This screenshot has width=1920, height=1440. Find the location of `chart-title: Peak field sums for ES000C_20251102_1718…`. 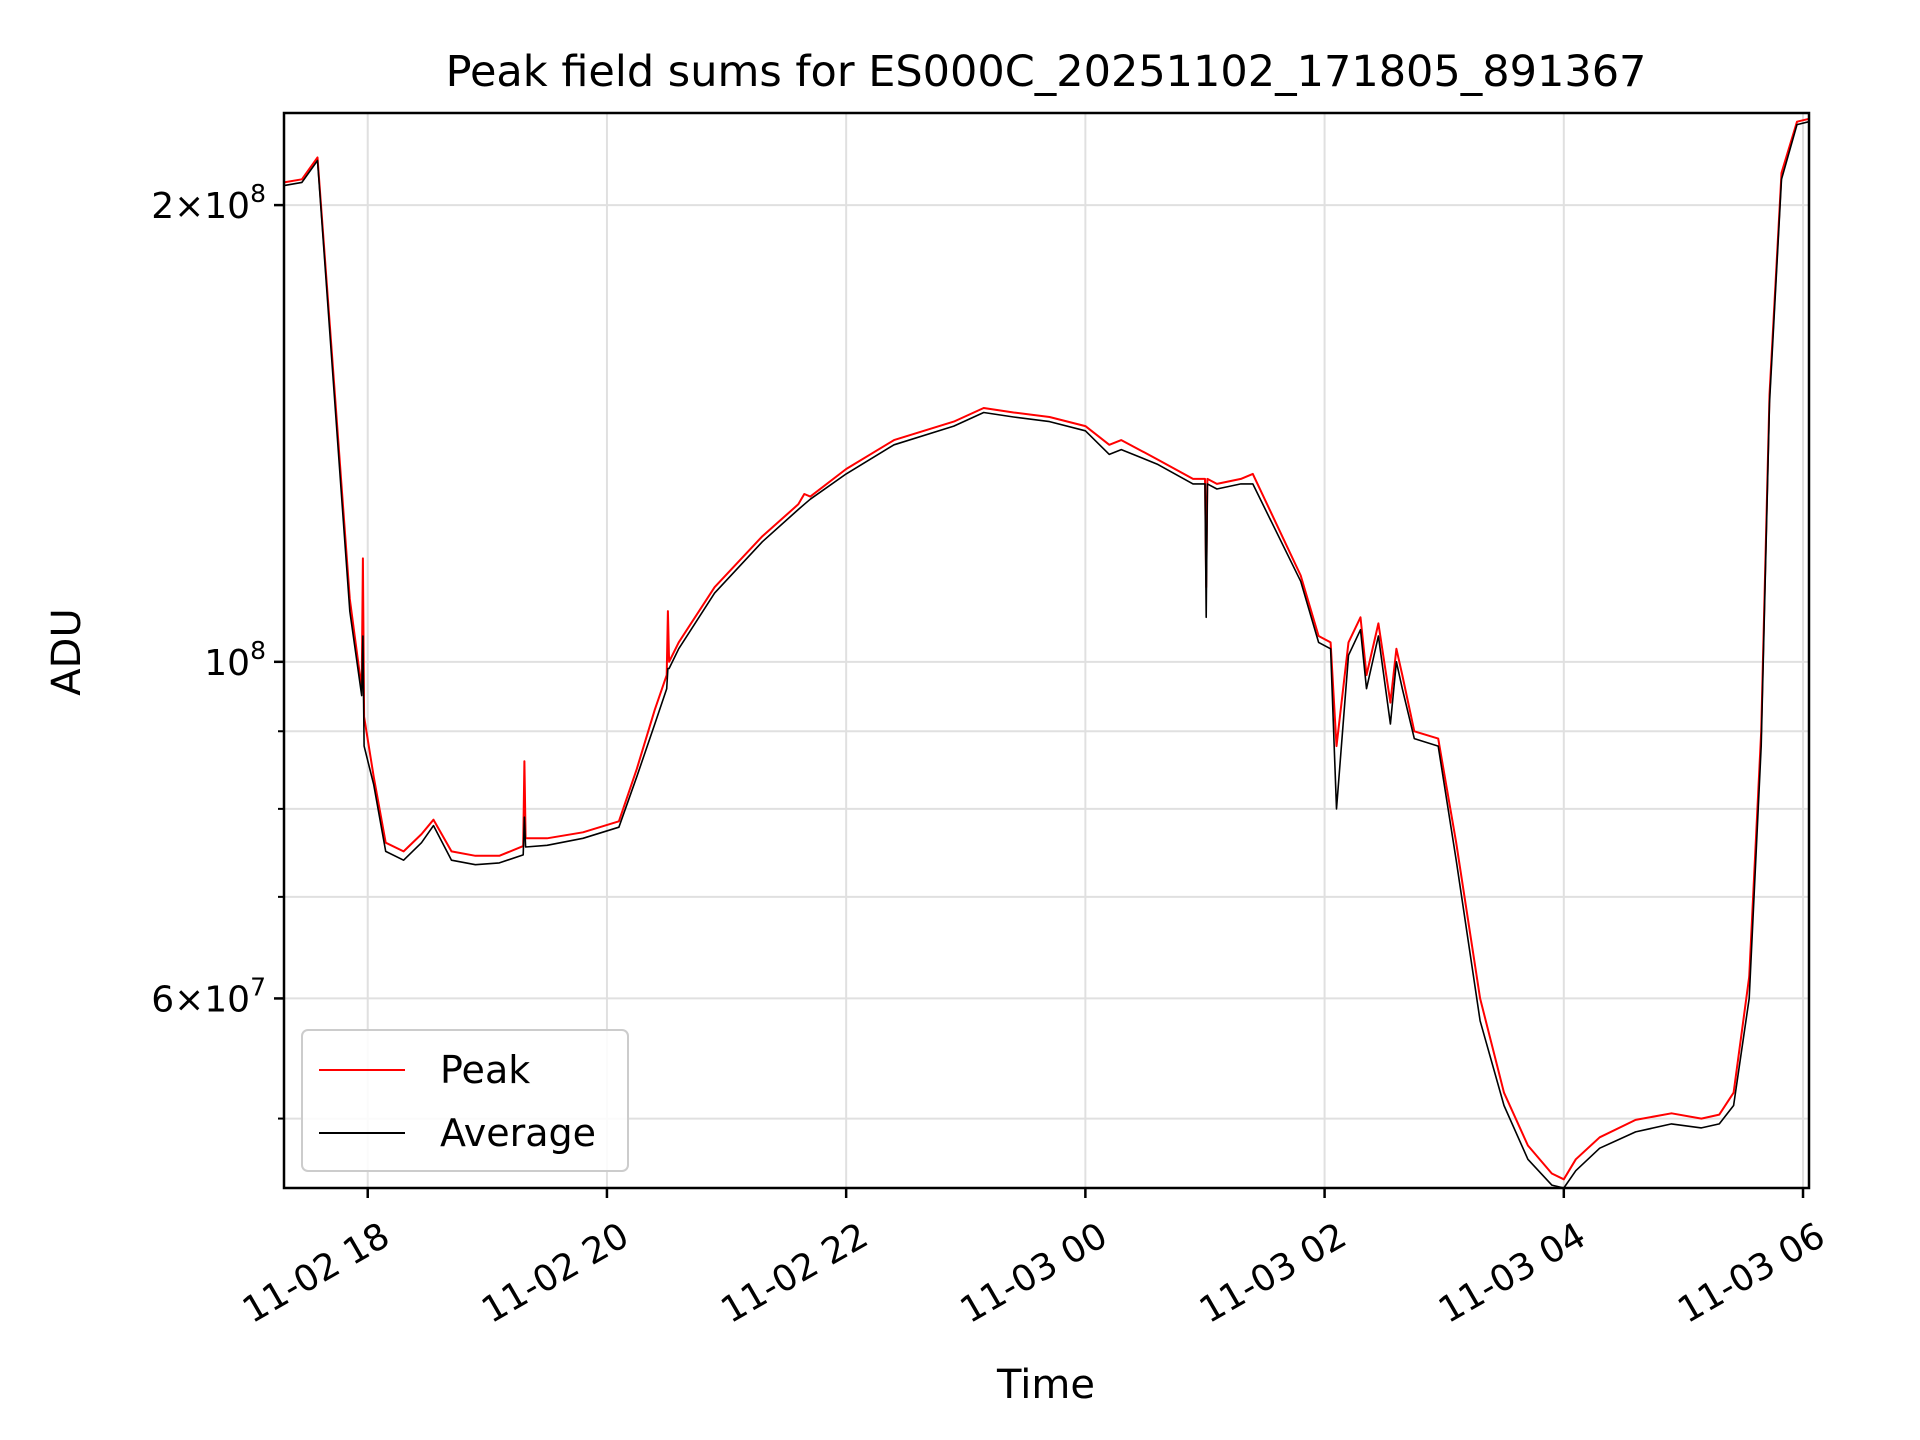

chart-title: Peak field sums for ES000C_20251102_1718… is located at coordinates (1046, 72).